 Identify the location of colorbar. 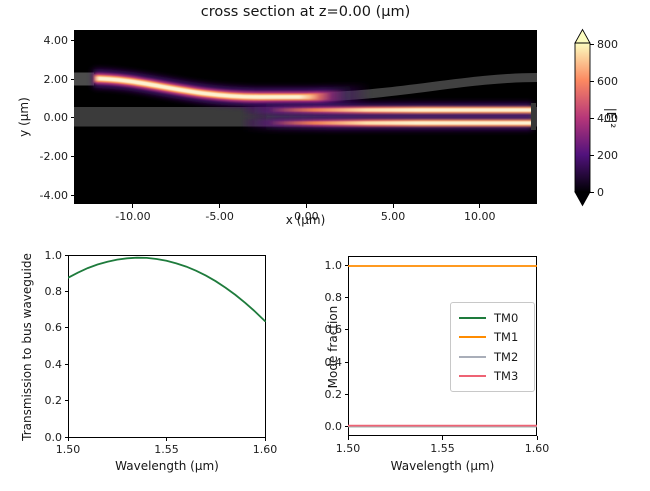
(582, 117).